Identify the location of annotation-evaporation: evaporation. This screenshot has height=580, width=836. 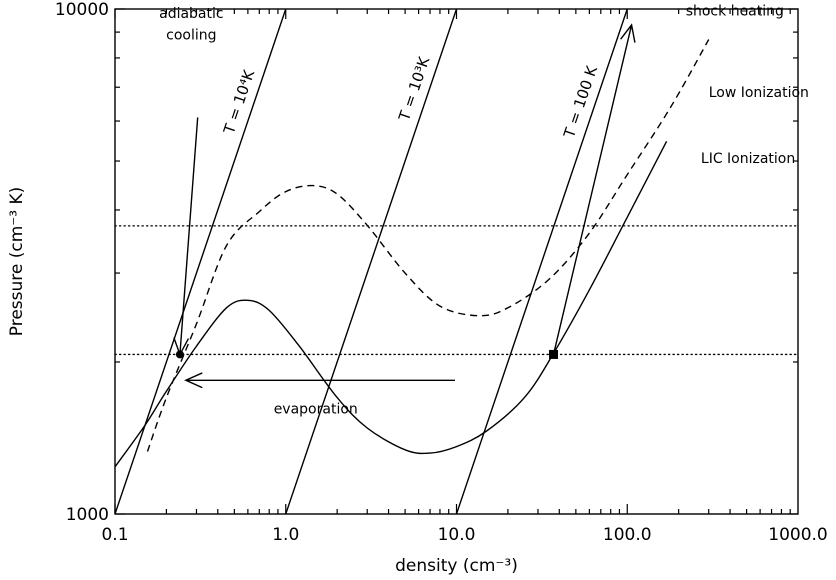
(316, 410).